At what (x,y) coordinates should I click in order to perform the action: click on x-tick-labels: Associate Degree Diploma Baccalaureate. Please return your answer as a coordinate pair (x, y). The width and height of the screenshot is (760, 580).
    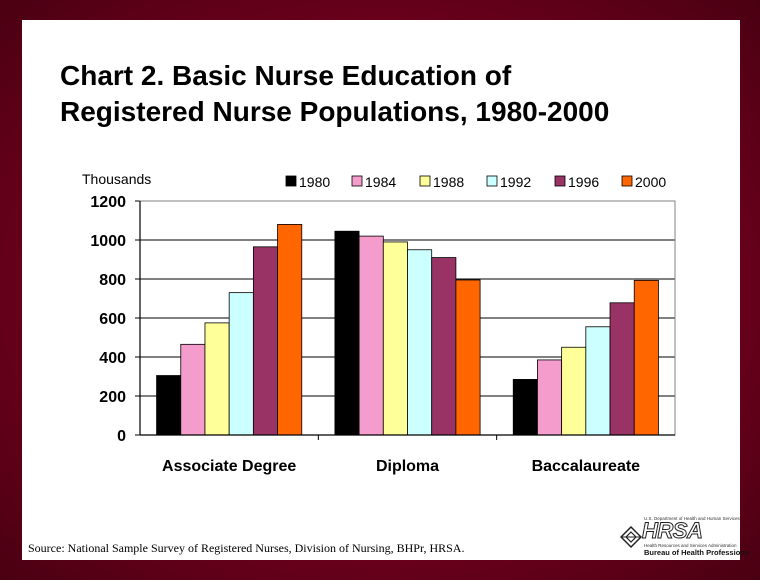
    Looking at the image, I should click on (401, 466).